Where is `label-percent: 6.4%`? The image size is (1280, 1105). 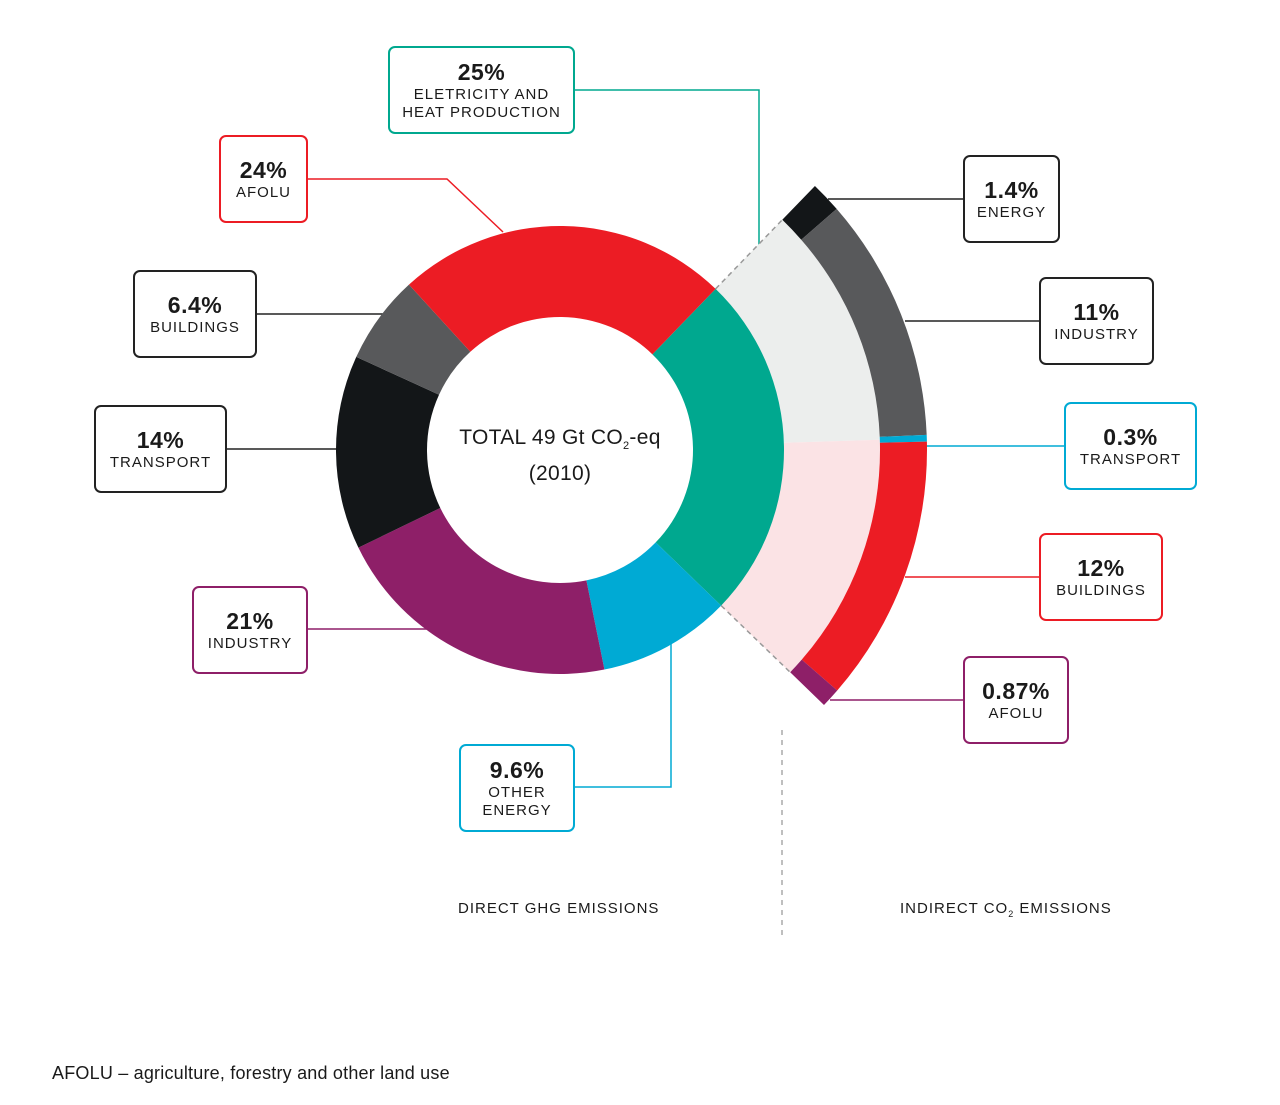 label-percent: 6.4% is located at coordinates (195, 304).